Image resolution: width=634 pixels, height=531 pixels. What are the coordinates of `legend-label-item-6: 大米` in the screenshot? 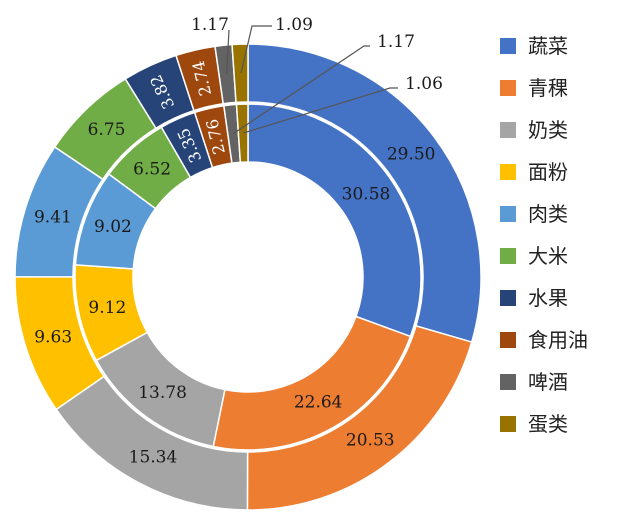 It's located at (548, 256).